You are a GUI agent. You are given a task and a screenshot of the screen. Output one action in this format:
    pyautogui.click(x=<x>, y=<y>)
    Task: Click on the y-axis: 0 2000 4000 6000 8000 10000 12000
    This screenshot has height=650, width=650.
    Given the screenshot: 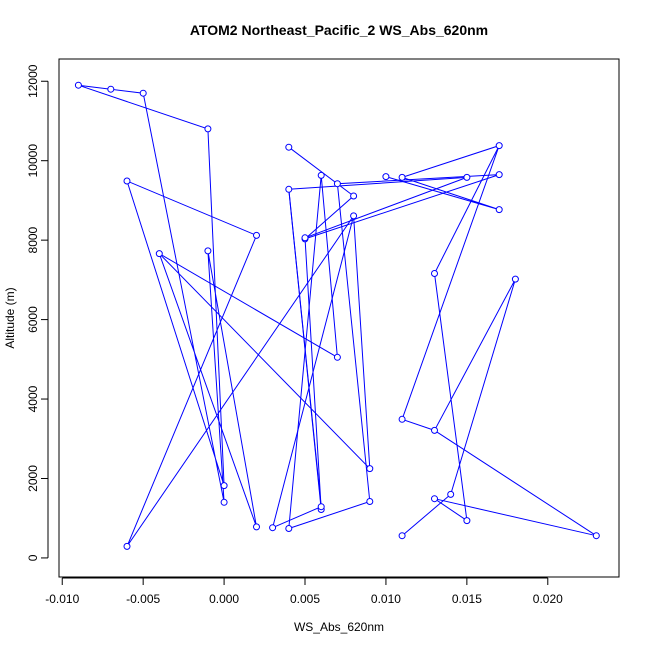 What is the action you would take?
    pyautogui.click(x=37, y=312)
    